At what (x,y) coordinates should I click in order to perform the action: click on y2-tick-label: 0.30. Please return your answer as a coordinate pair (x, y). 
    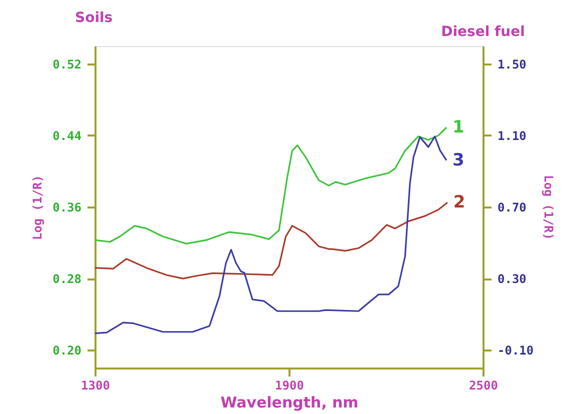
    Looking at the image, I should click on (512, 279).